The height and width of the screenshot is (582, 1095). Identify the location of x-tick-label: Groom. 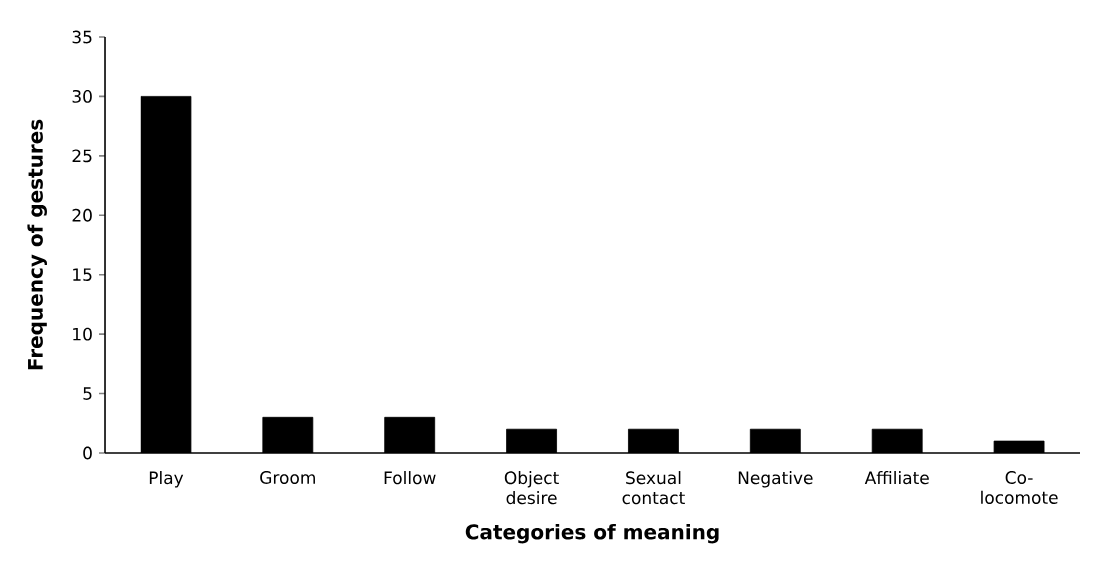
(287, 477).